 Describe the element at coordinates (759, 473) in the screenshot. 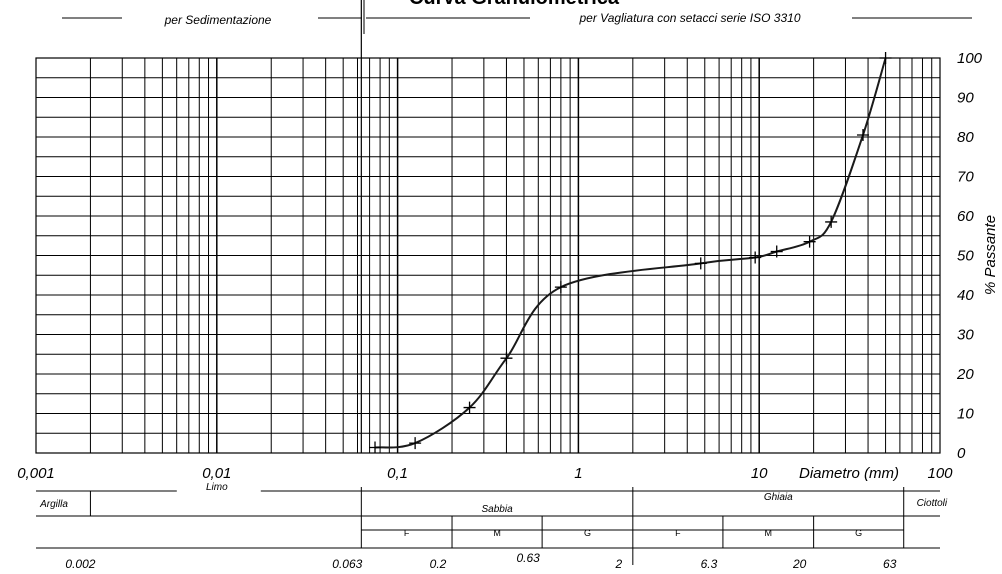

I see `x-tick-label: 10` at that location.